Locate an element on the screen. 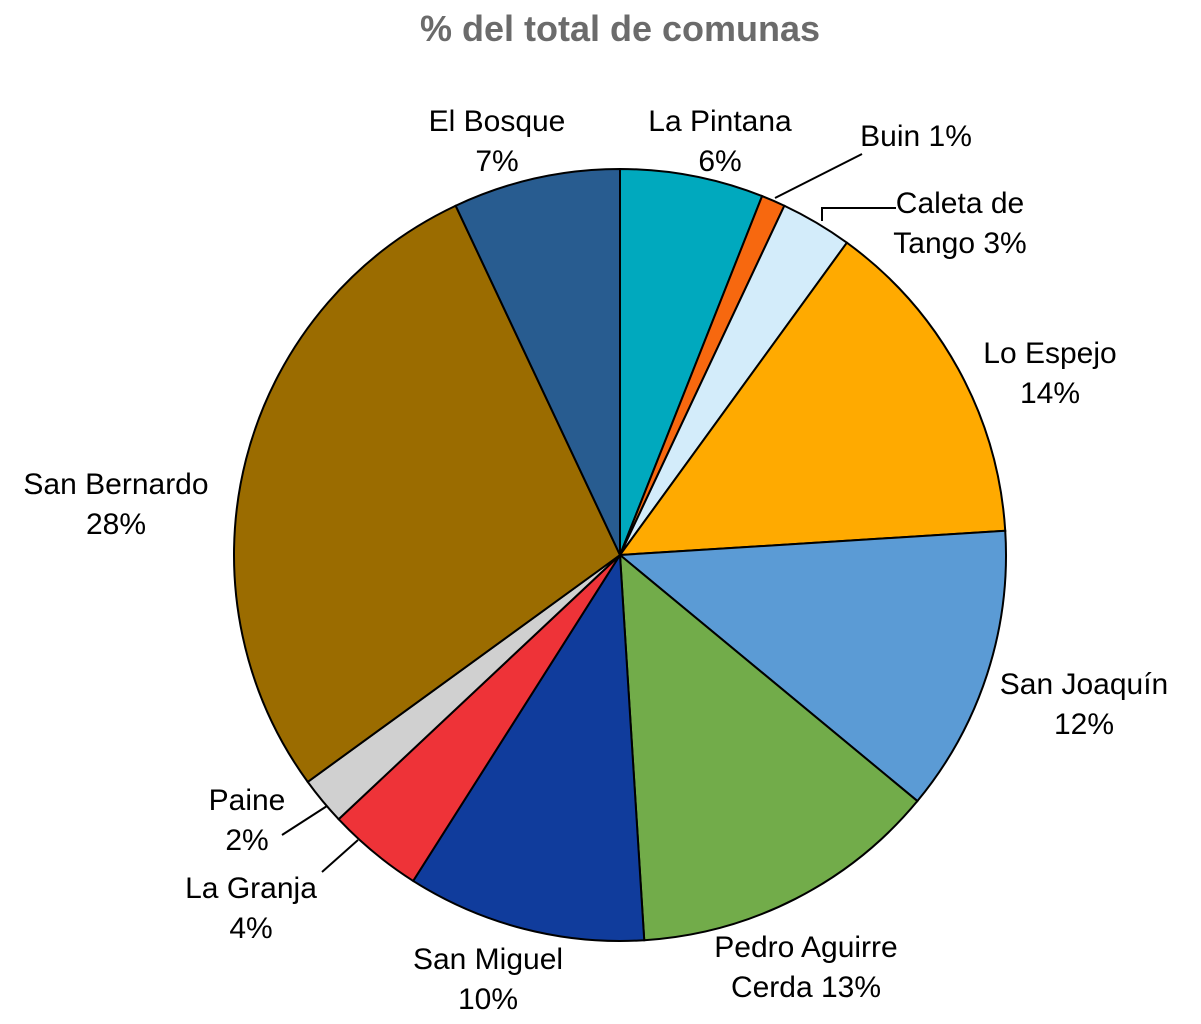  slice-label-san-miguel: San Miguel 10% is located at coordinates (488, 979).